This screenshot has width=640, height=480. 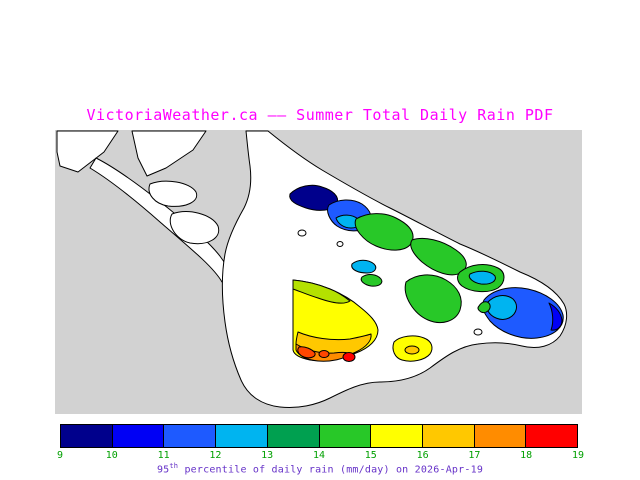 I want to click on colorbar-tick-label: 18, so click(x=526, y=455).